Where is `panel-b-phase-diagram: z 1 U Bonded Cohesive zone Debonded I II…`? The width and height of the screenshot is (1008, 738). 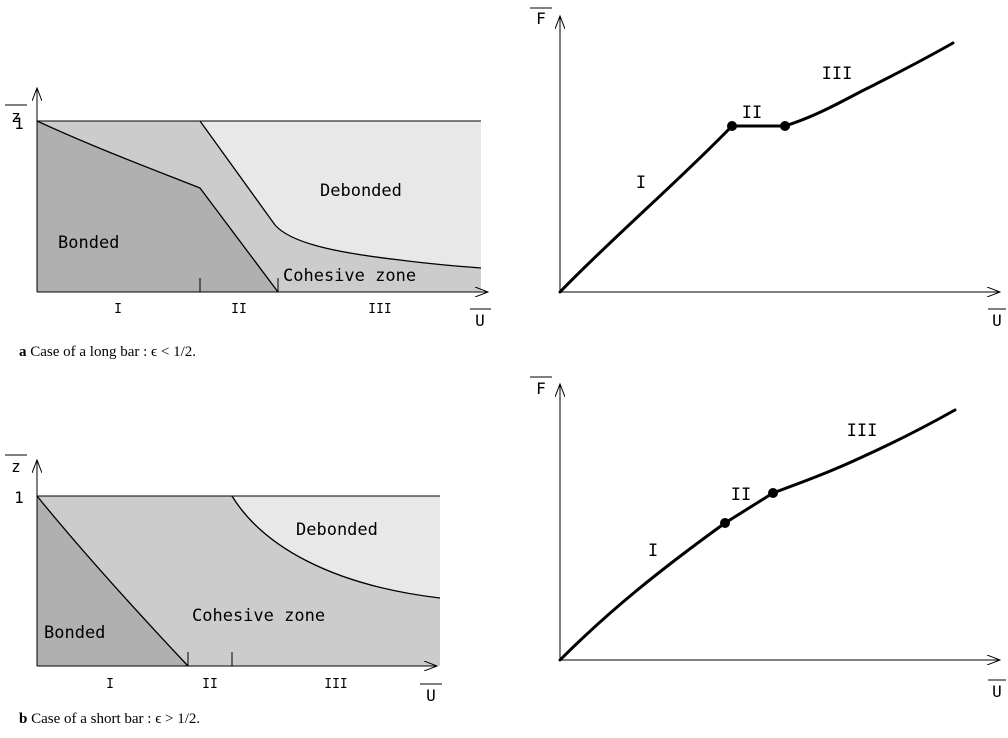 panel-b-phase-diagram: z 1 U Bonded Cohesive zone Debonded I II… is located at coordinates (223, 579).